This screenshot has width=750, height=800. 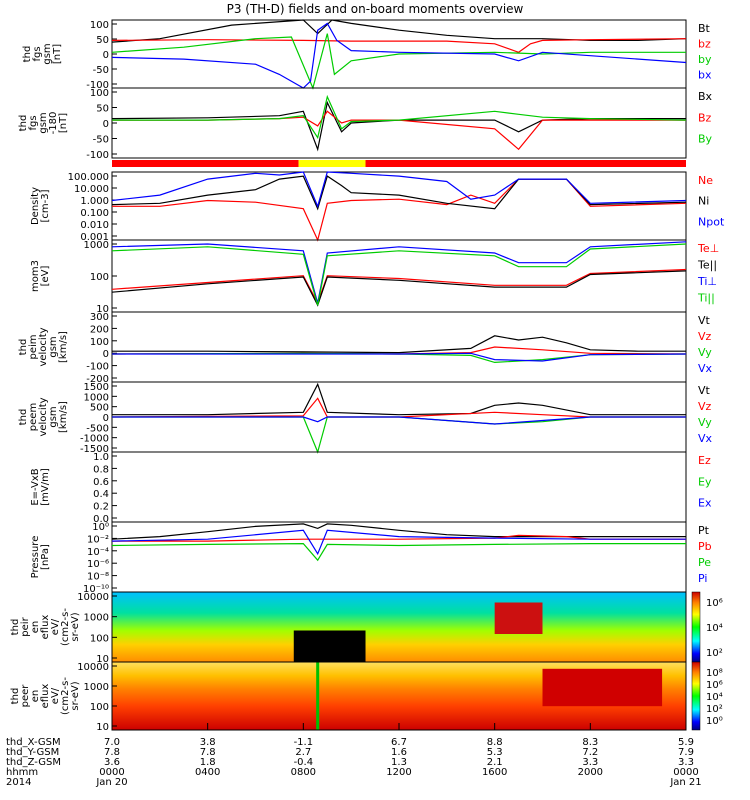 What do you see at coordinates (33, 122) in the screenshot?
I see `y-axis-label: fgs` at bounding box center [33, 122].